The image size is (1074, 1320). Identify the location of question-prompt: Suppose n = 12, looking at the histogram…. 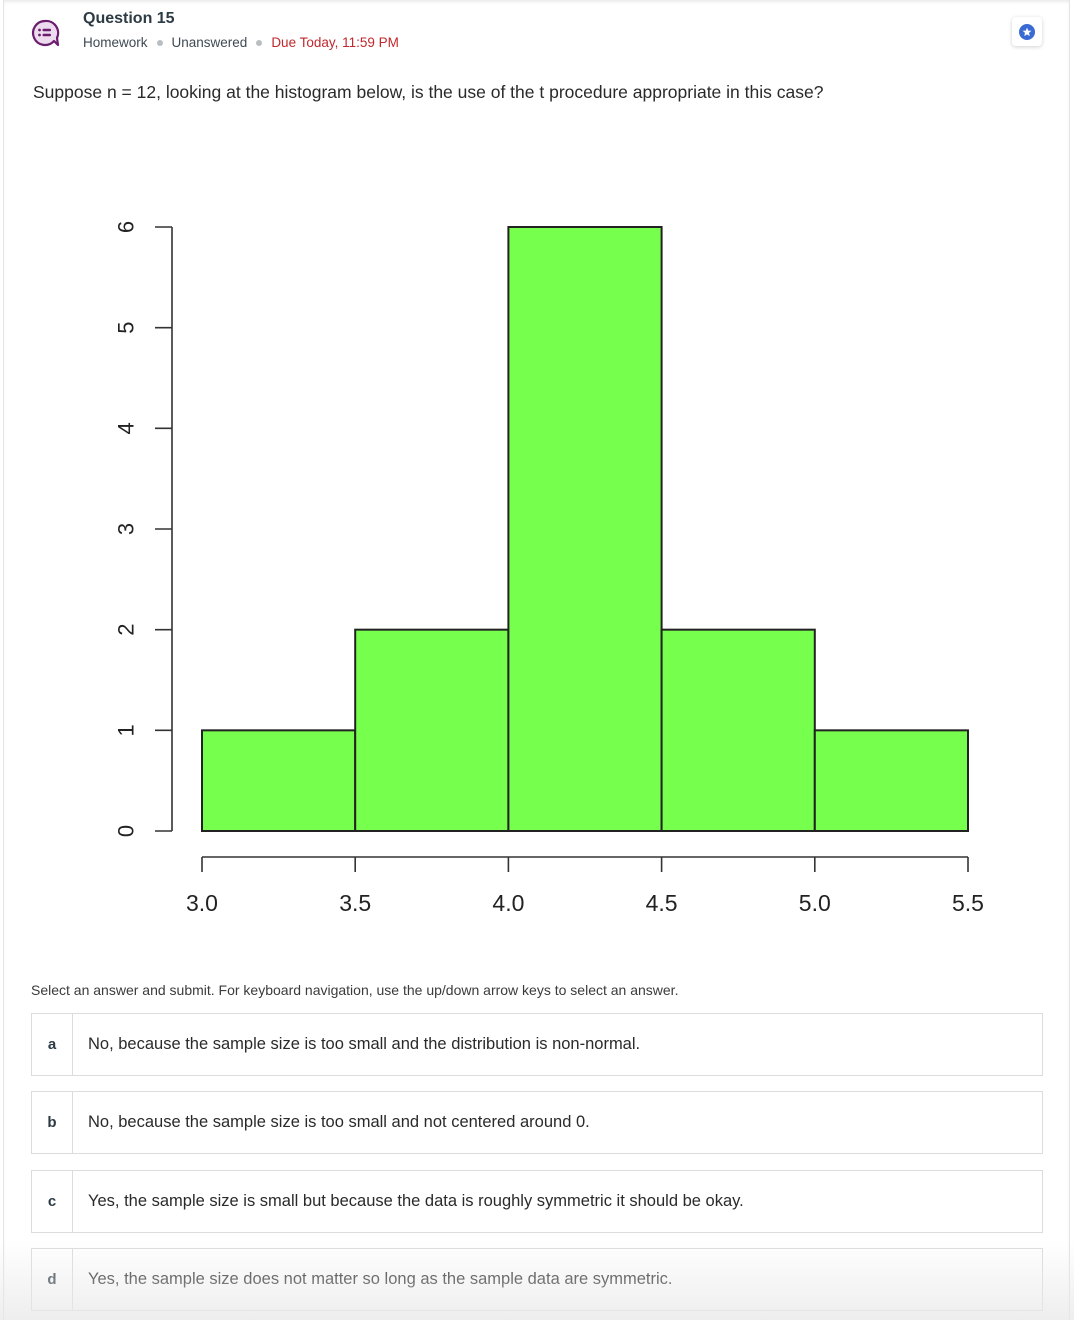
(428, 92).